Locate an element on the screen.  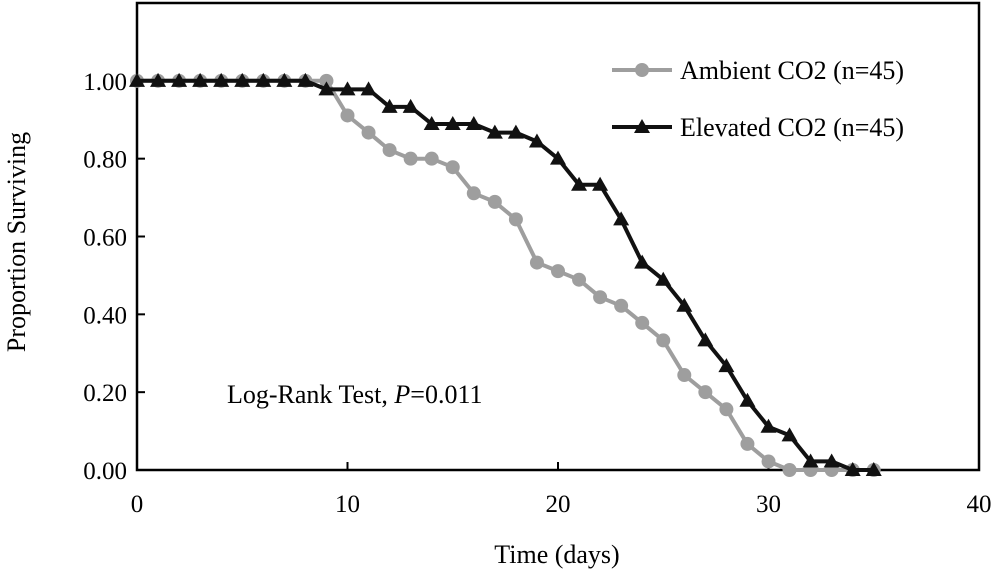
y-tick-label: 1.00 is located at coordinates (105, 82).